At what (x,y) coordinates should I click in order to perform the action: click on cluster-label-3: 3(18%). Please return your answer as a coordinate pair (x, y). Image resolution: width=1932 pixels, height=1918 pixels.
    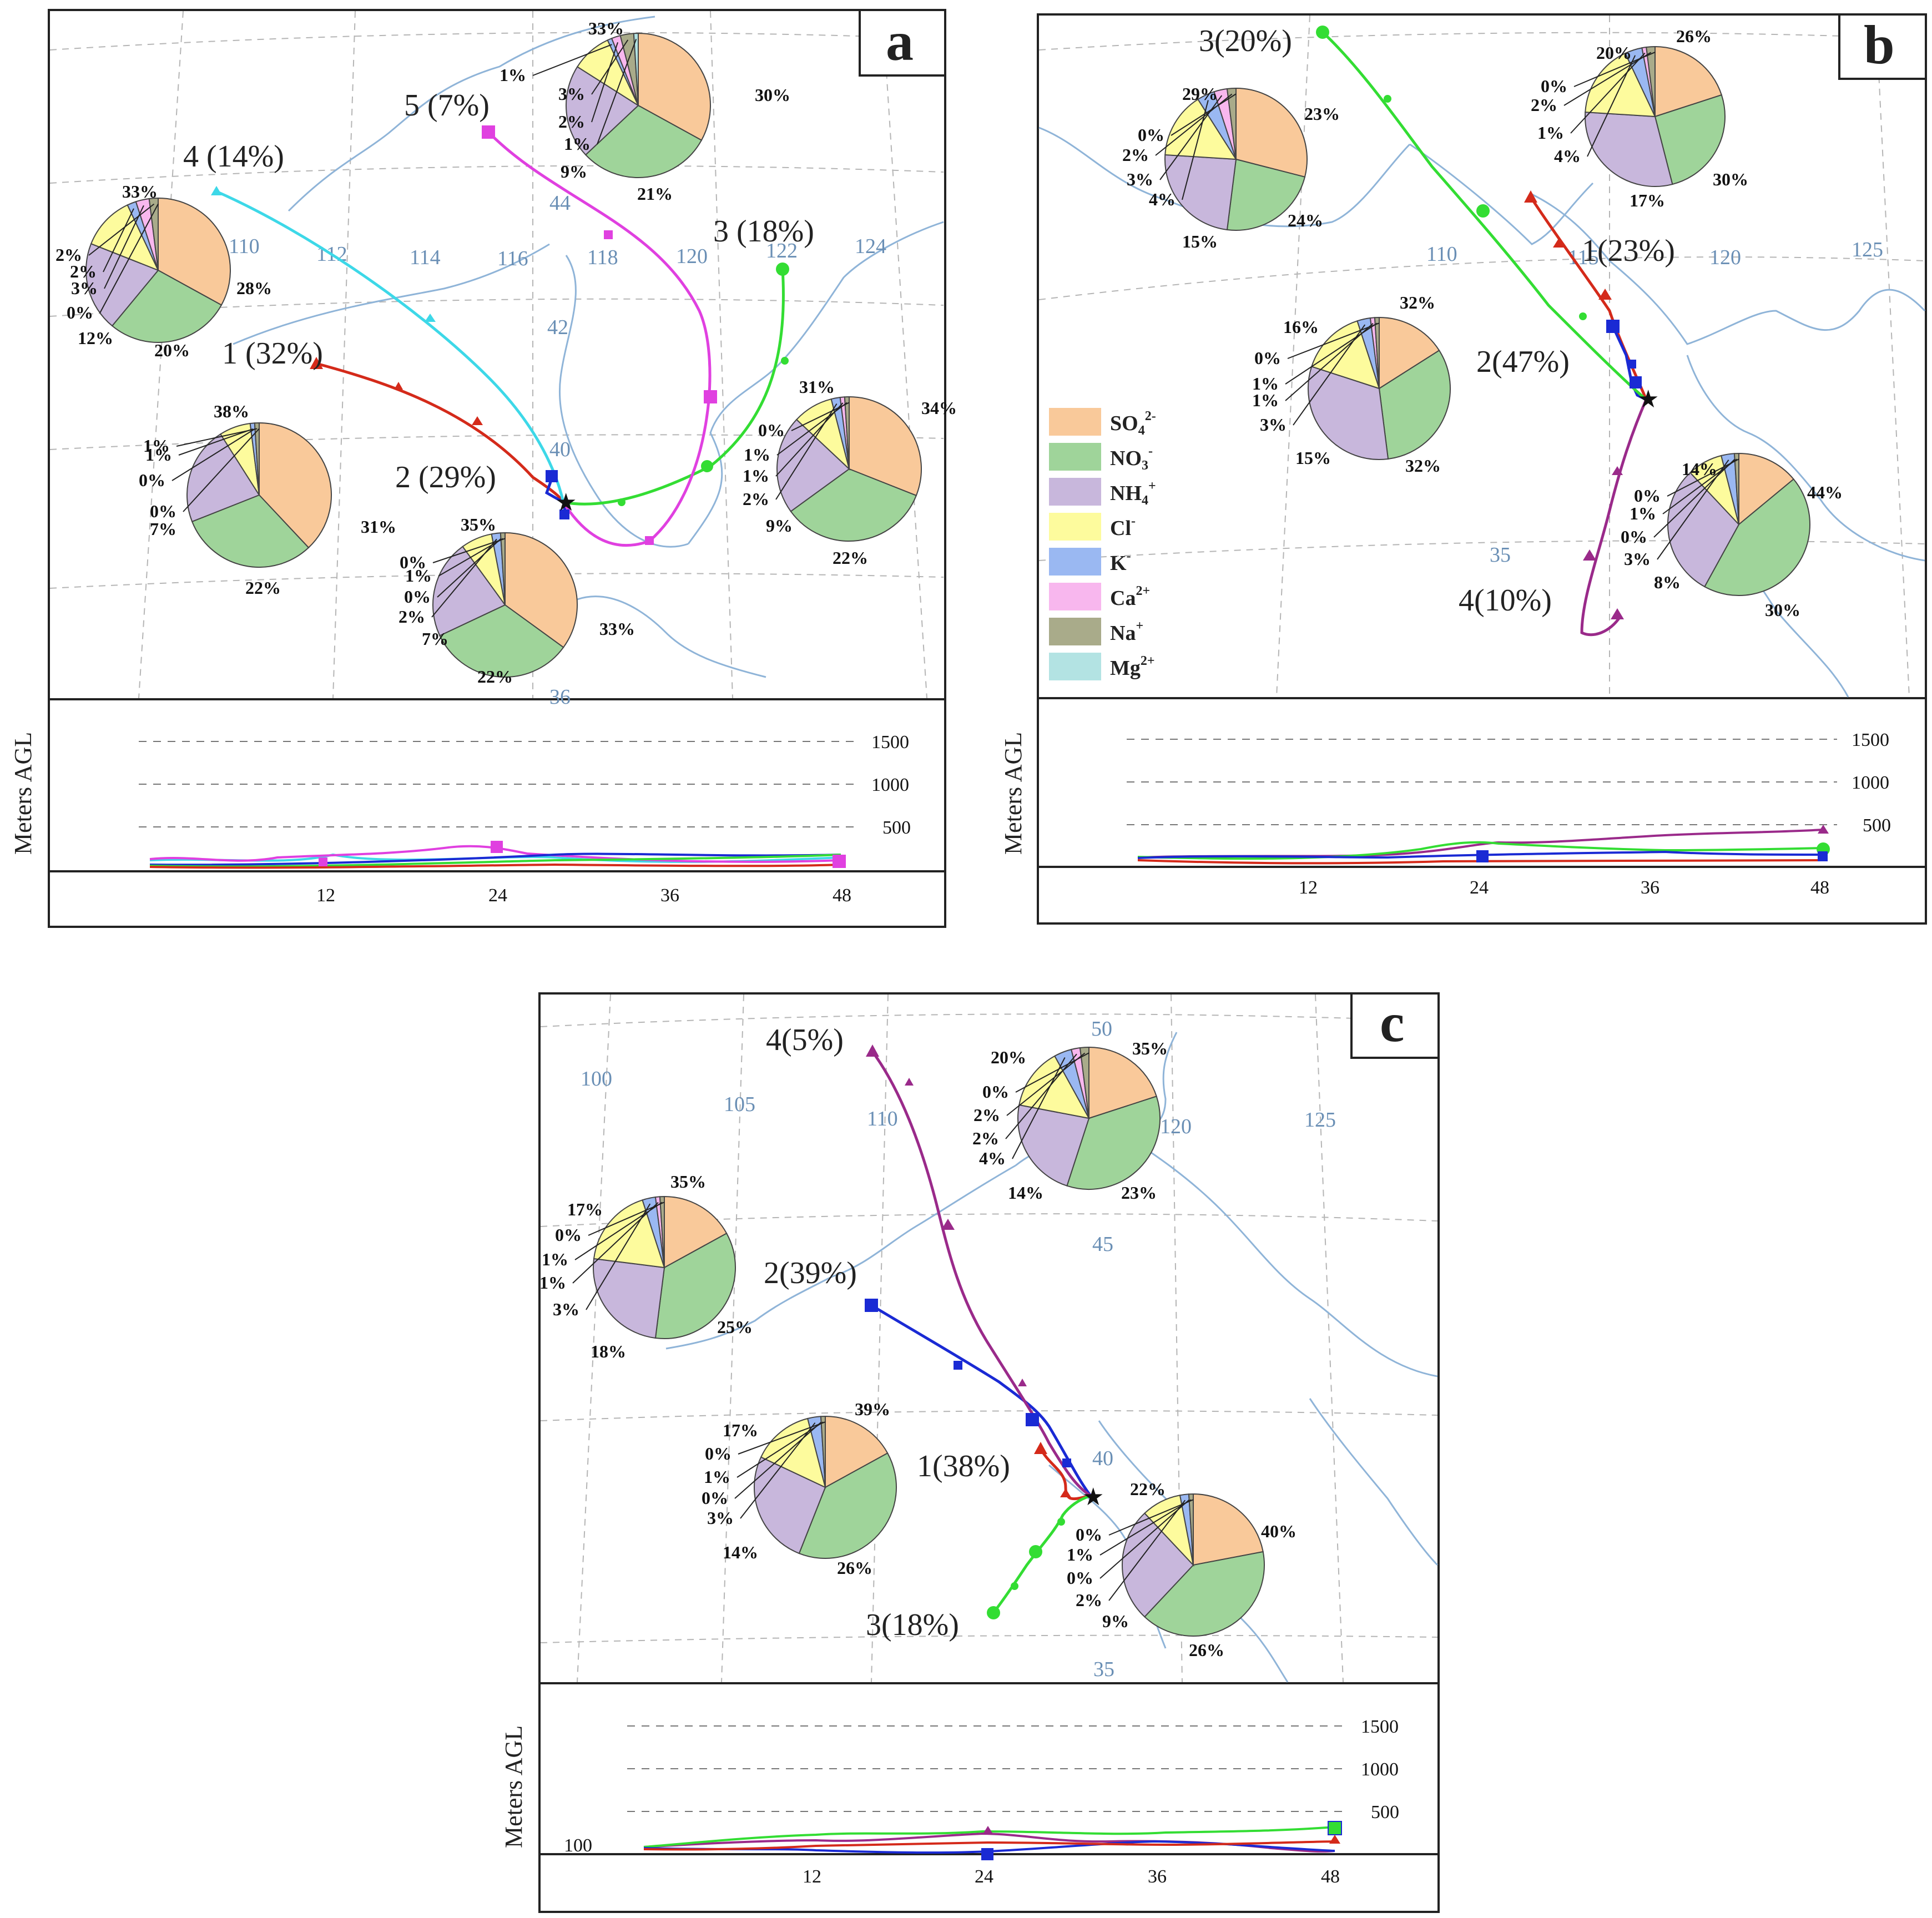
    Looking at the image, I should click on (912, 1625).